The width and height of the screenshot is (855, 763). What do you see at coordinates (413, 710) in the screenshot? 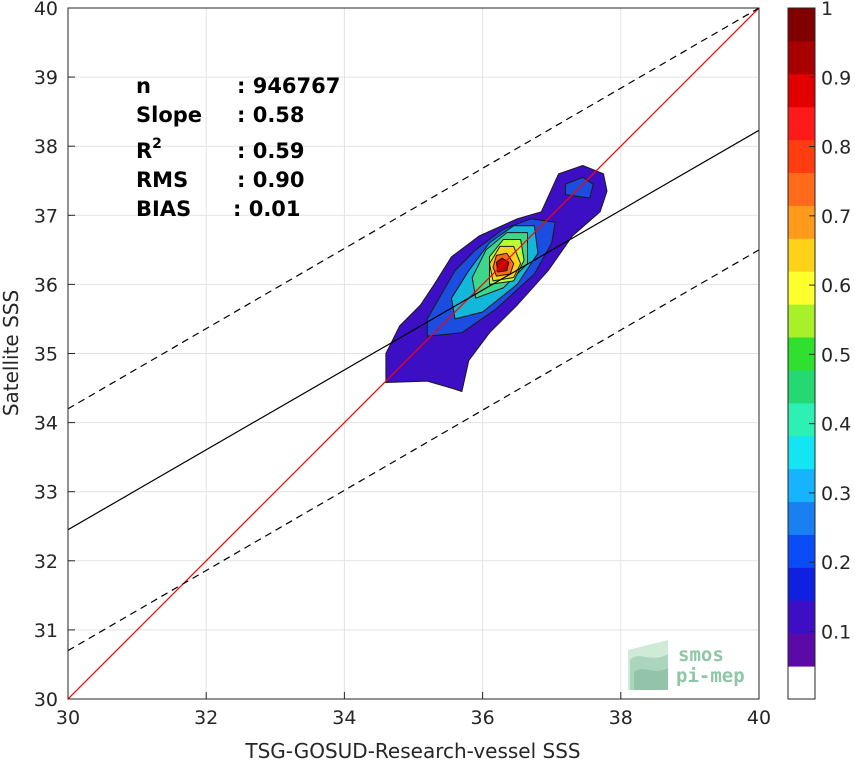
I see `x-axis-ticks: 30 32 34 36 38 40` at bounding box center [413, 710].